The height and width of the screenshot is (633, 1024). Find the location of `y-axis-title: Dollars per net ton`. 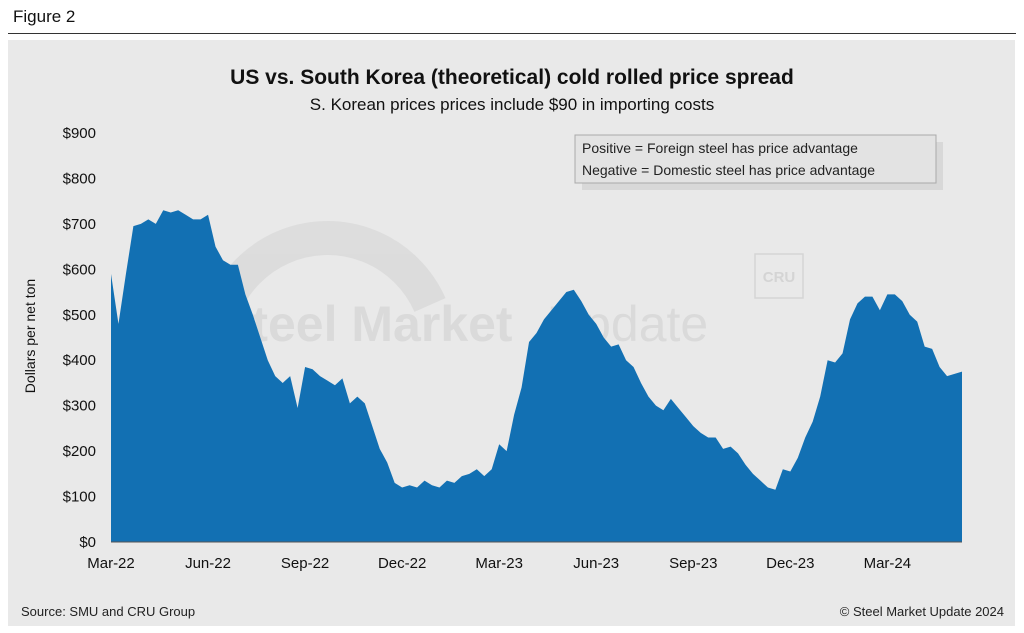

y-axis-title: Dollars per net ton is located at coordinates (30, 336).